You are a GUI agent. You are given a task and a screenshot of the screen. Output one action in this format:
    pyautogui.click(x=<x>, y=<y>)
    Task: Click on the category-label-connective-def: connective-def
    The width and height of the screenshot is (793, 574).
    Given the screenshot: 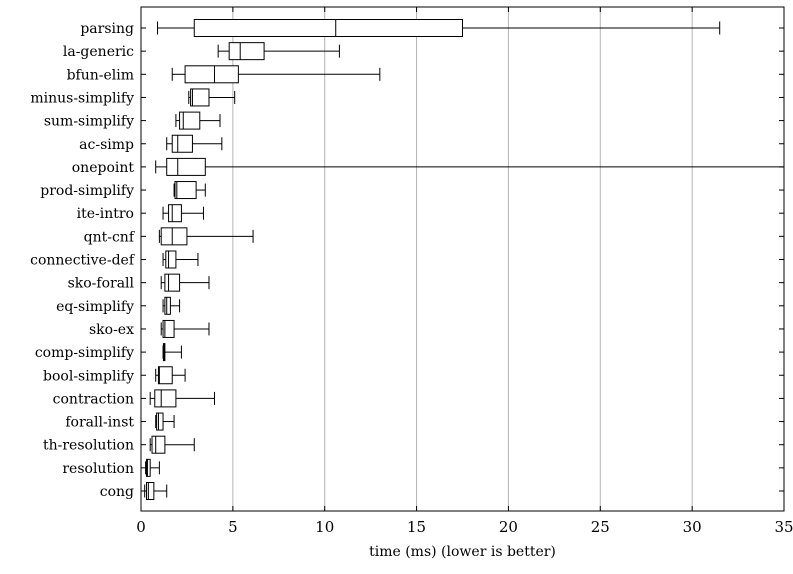 What is the action you would take?
    pyautogui.click(x=83, y=261)
    